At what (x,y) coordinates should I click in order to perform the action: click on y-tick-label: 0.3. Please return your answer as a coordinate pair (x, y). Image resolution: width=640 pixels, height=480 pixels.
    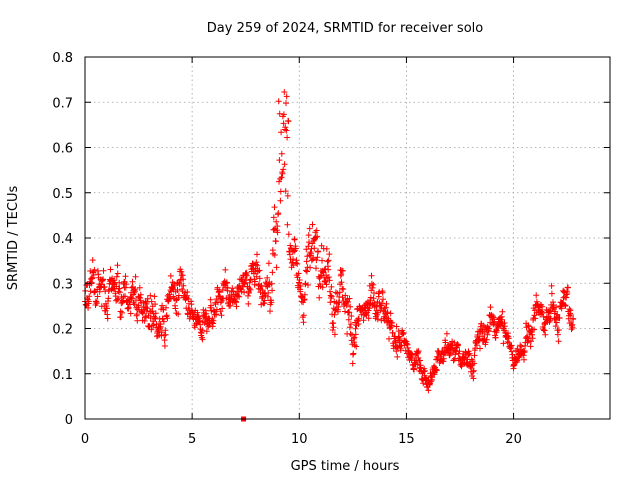
    Looking at the image, I should click on (62, 284).